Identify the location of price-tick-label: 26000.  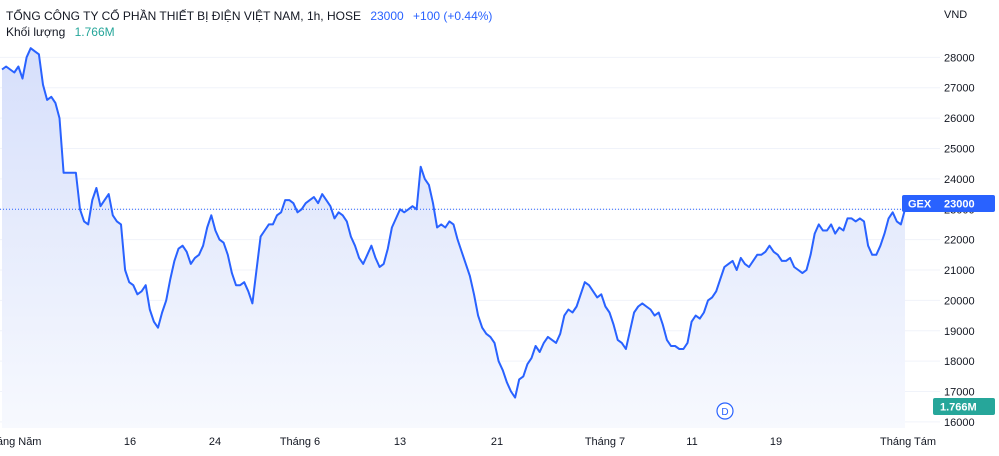
(959, 119).